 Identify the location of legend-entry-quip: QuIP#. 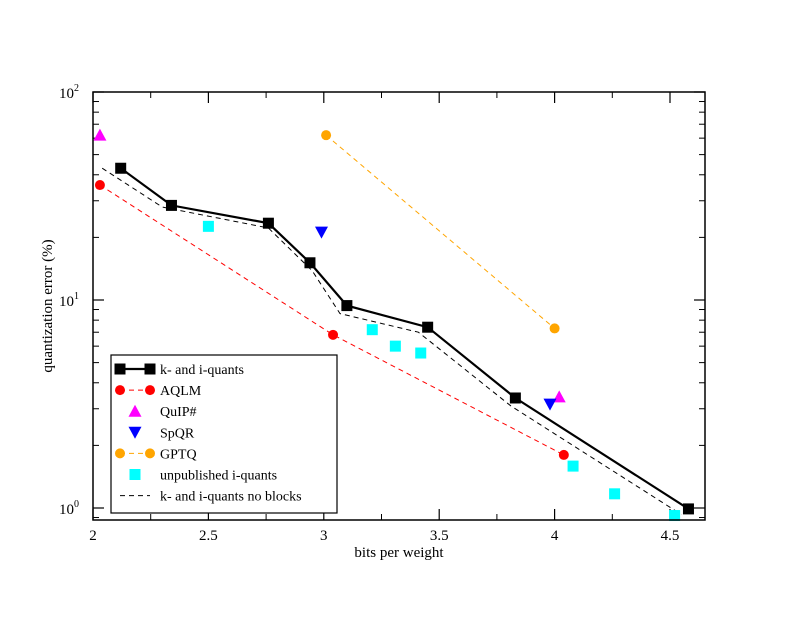
(162, 412).